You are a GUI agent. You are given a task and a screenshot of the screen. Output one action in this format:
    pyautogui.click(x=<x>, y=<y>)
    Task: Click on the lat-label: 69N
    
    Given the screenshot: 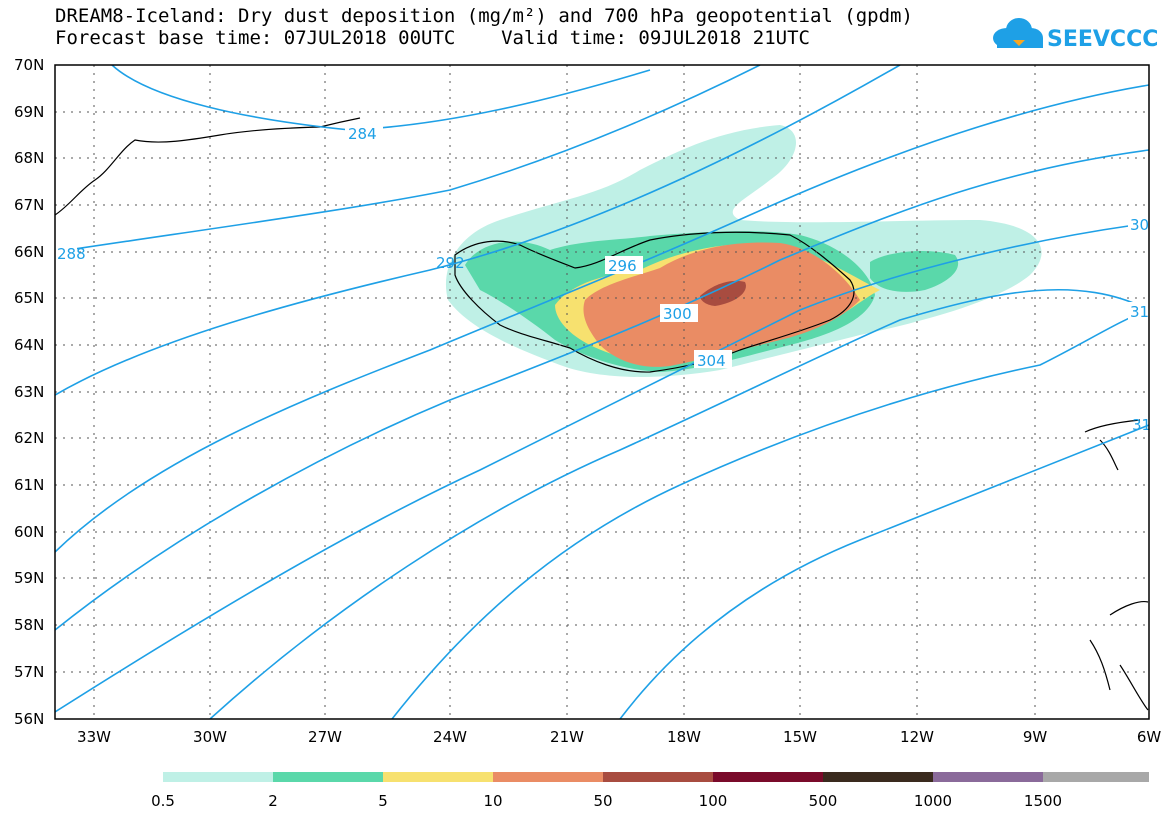 What is the action you would take?
    pyautogui.click(x=29, y=112)
    